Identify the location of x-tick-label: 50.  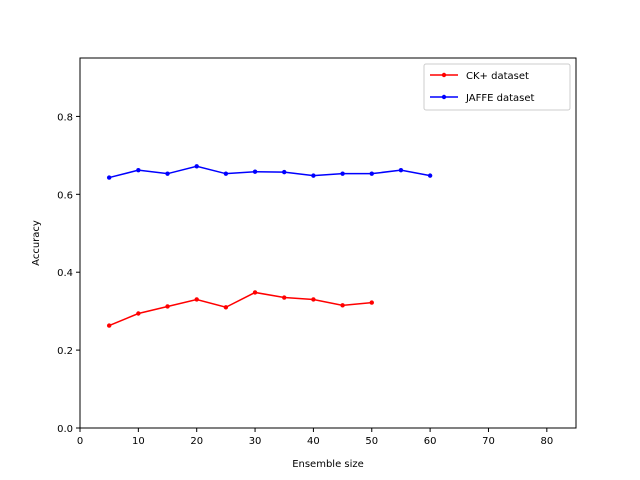
(371, 441).